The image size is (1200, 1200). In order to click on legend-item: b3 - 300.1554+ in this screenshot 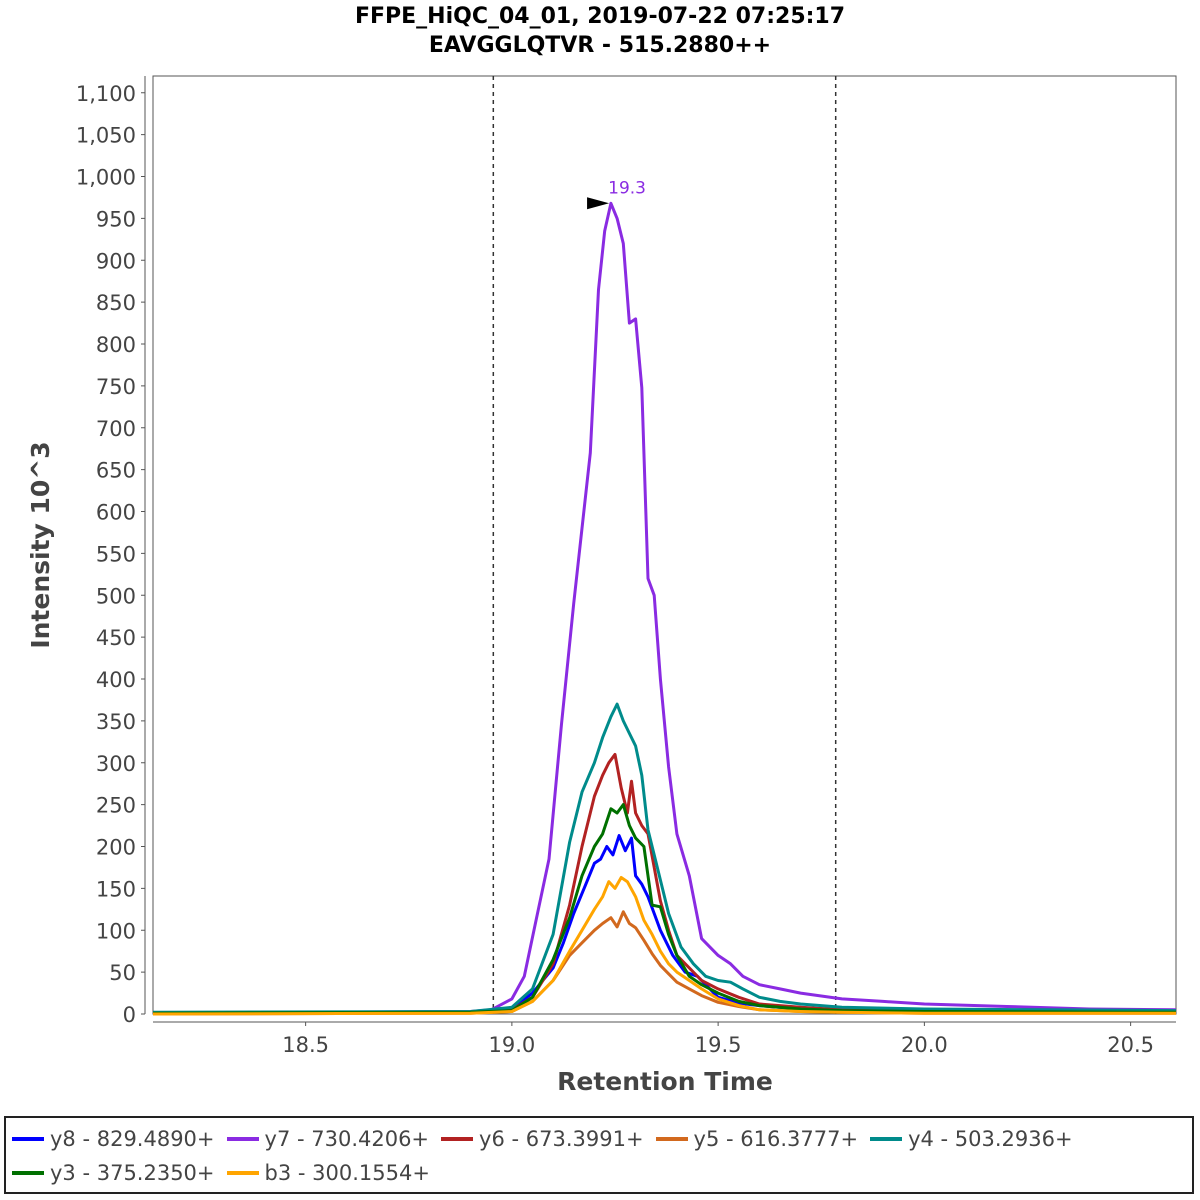, I will do `click(328, 1173)`.